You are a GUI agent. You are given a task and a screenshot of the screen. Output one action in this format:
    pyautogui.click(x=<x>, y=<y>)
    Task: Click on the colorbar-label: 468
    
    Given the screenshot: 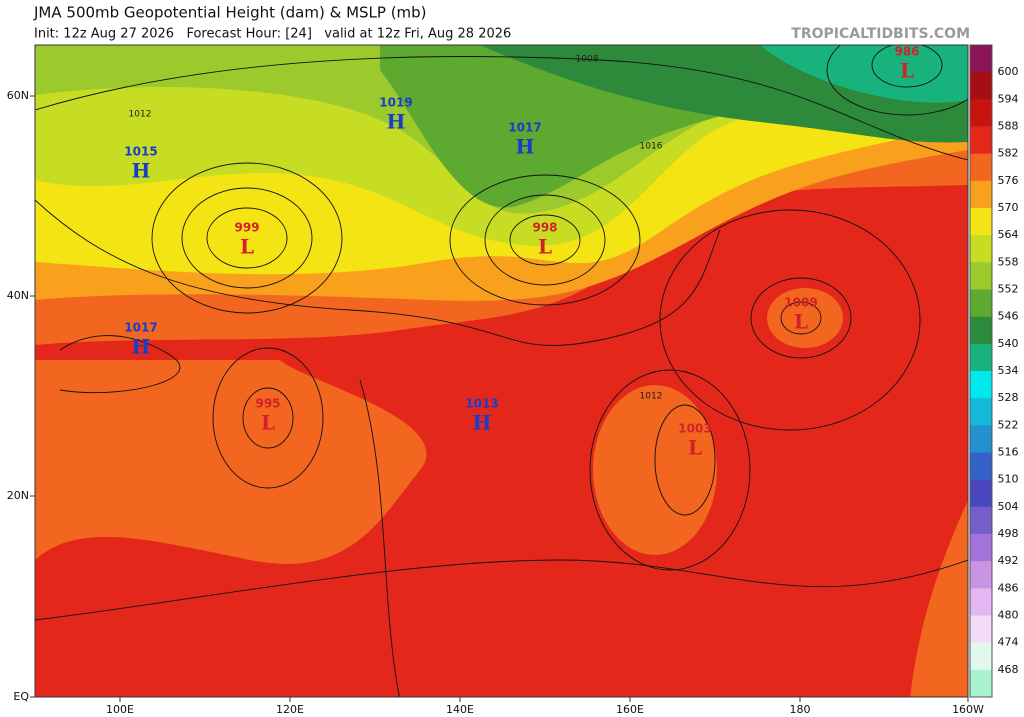 What is the action you would take?
    pyautogui.click(x=1008, y=669)
    